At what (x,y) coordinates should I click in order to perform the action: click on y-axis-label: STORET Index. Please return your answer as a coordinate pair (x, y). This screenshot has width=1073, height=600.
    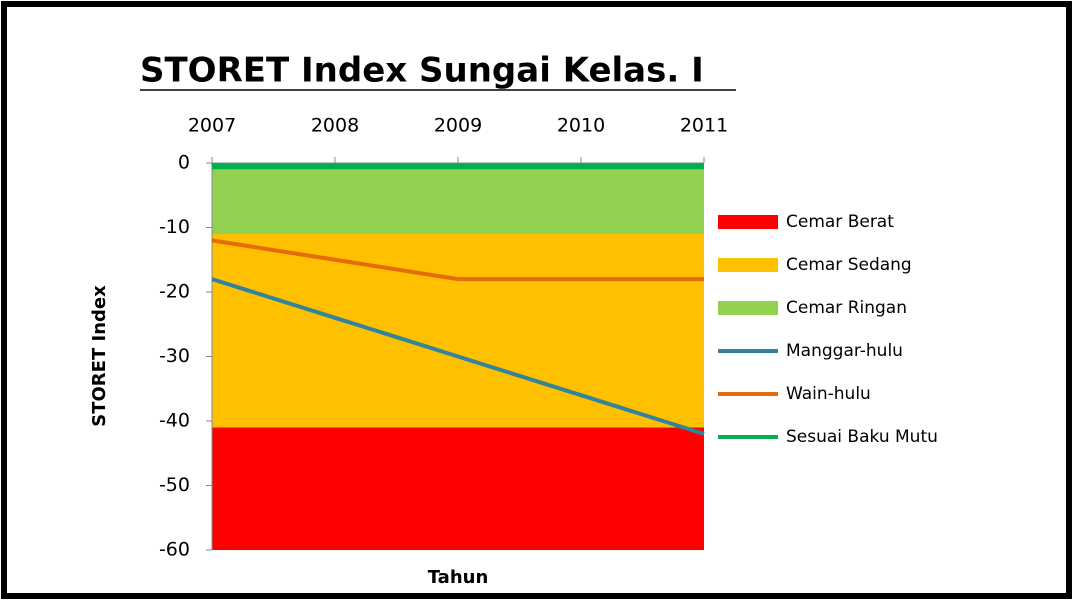
    Looking at the image, I should click on (99, 356).